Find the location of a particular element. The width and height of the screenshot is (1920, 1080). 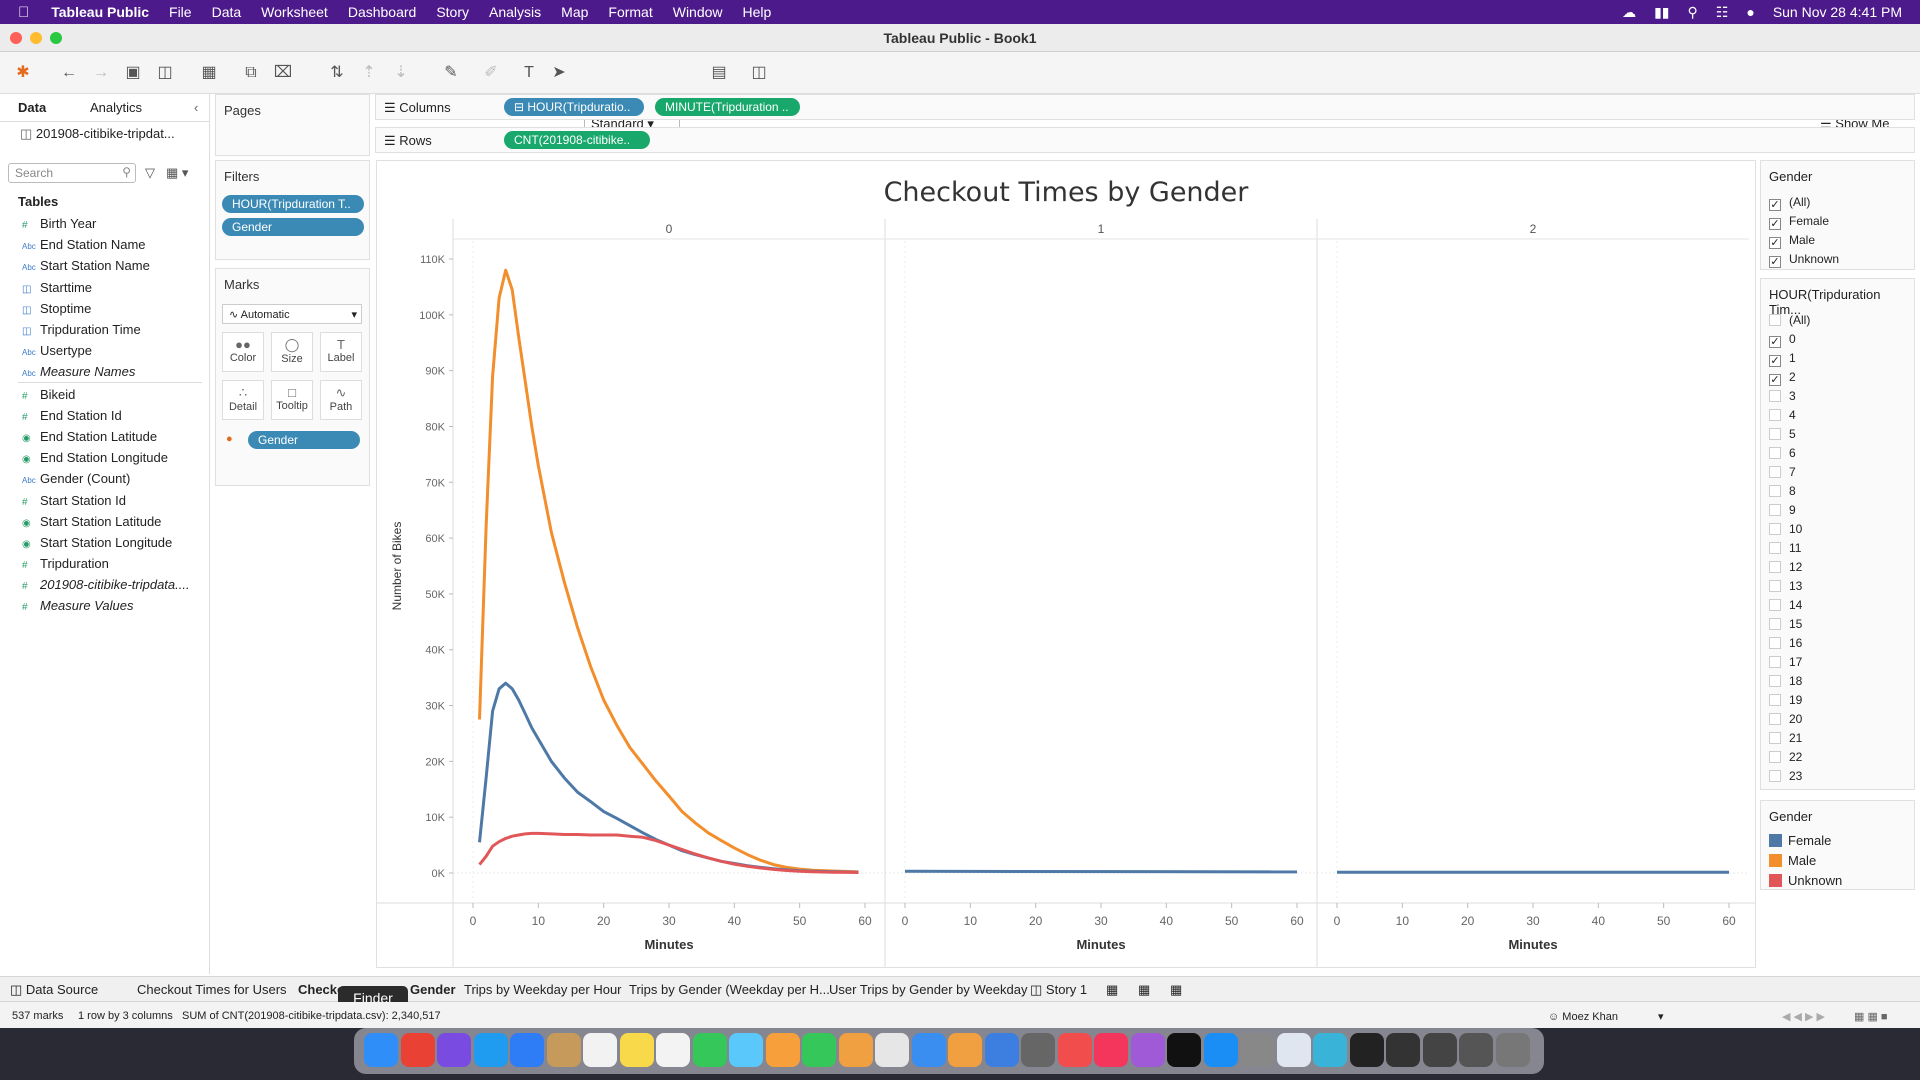

filter-pill-gender: Gender is located at coordinates (293, 227).